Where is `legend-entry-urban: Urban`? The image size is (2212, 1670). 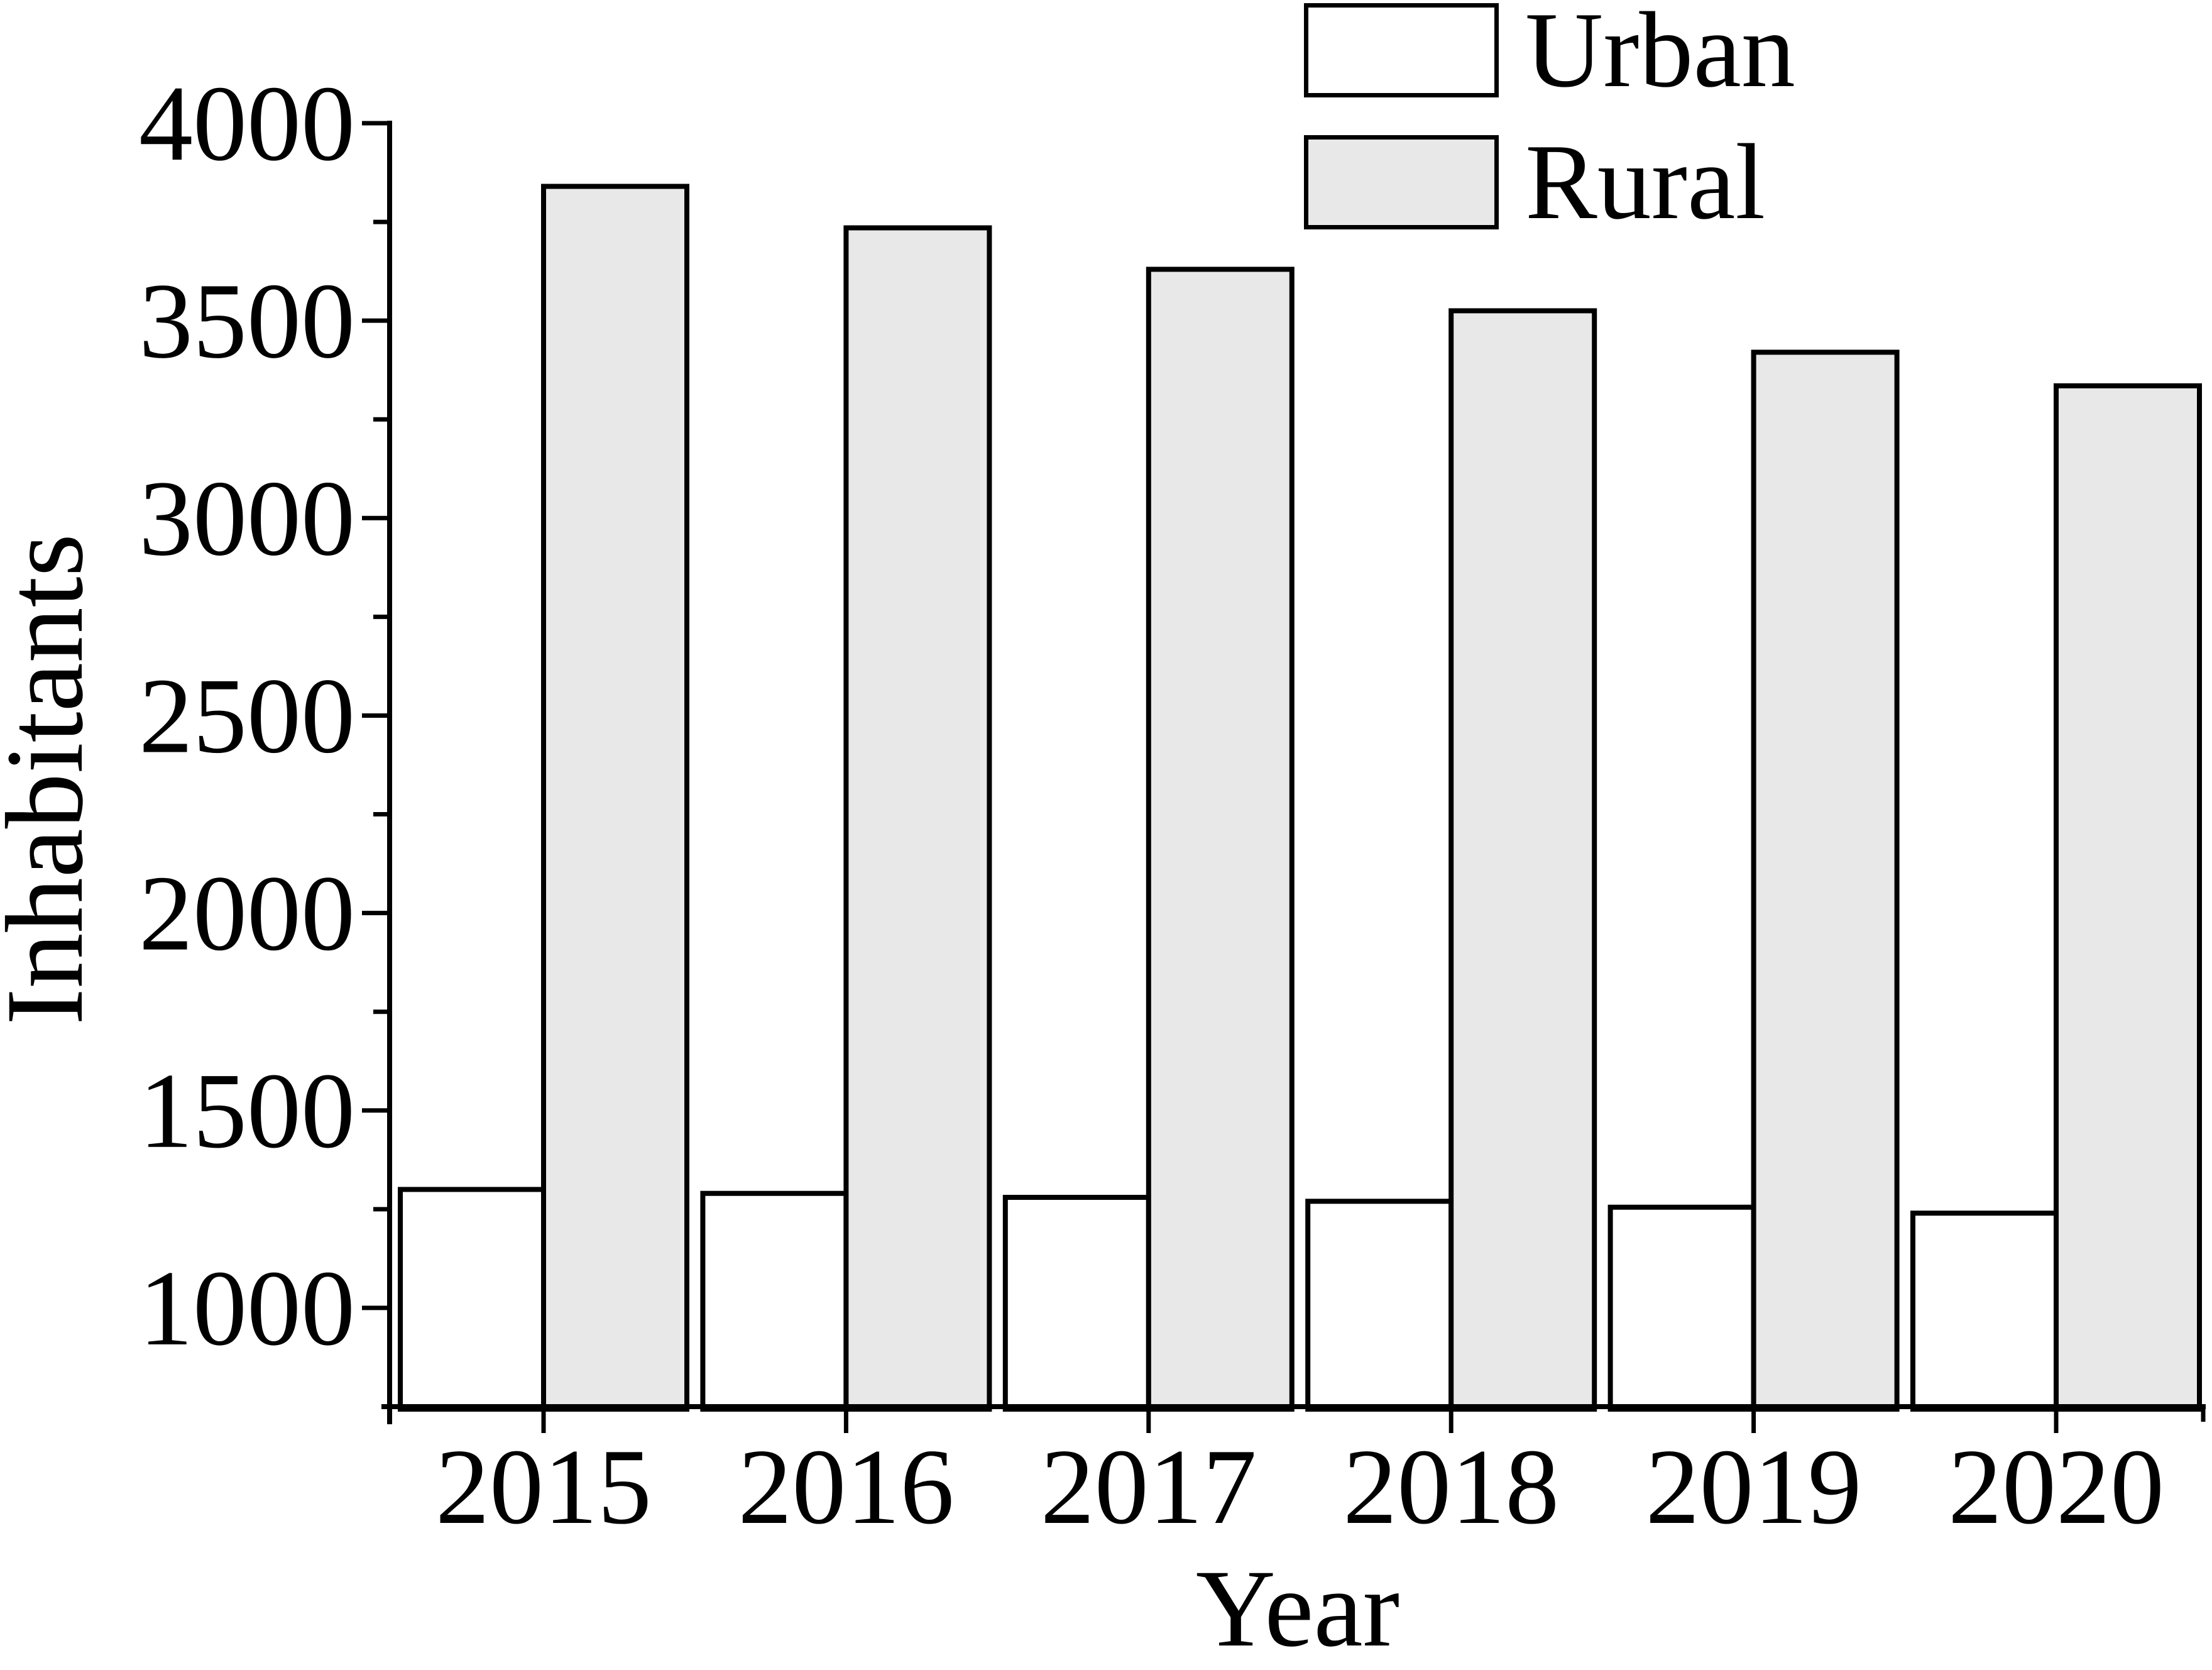 legend-entry-urban: Urban is located at coordinates (1549, 52).